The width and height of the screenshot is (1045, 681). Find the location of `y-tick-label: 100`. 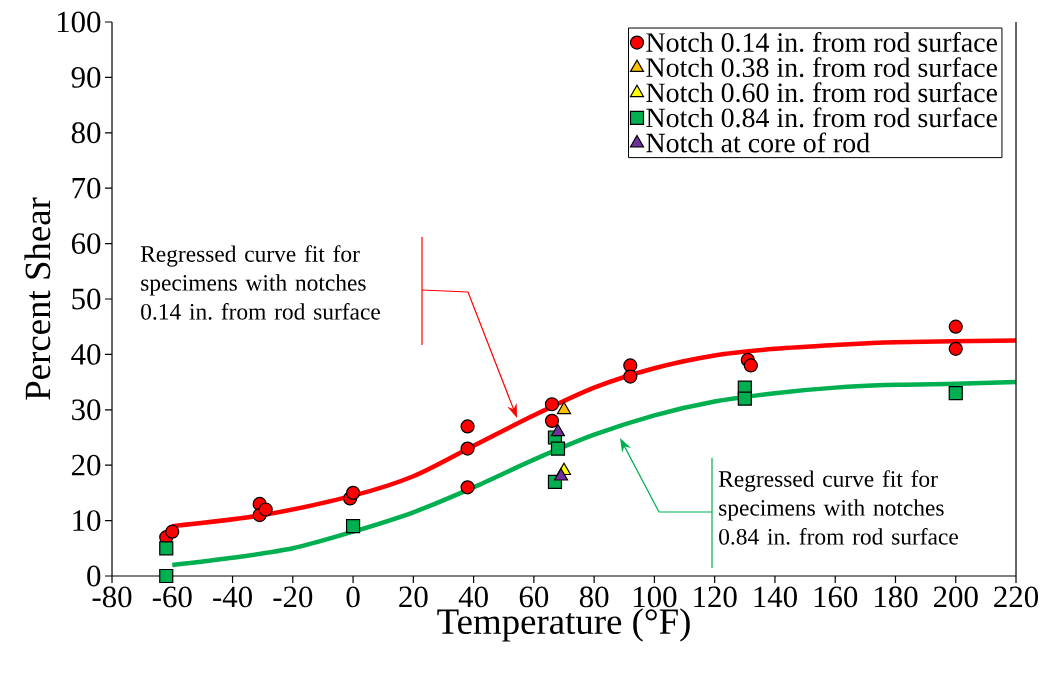

y-tick-label: 100 is located at coordinates (79, 22).